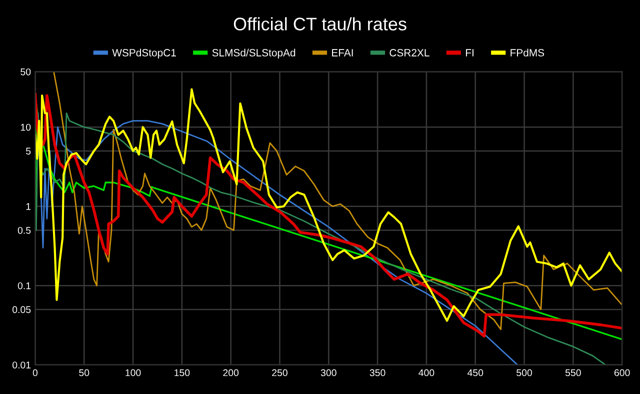 The image size is (640, 394). Describe the element at coordinates (21, 310) in the screenshot. I see `y-tick-label: 0.05` at that location.